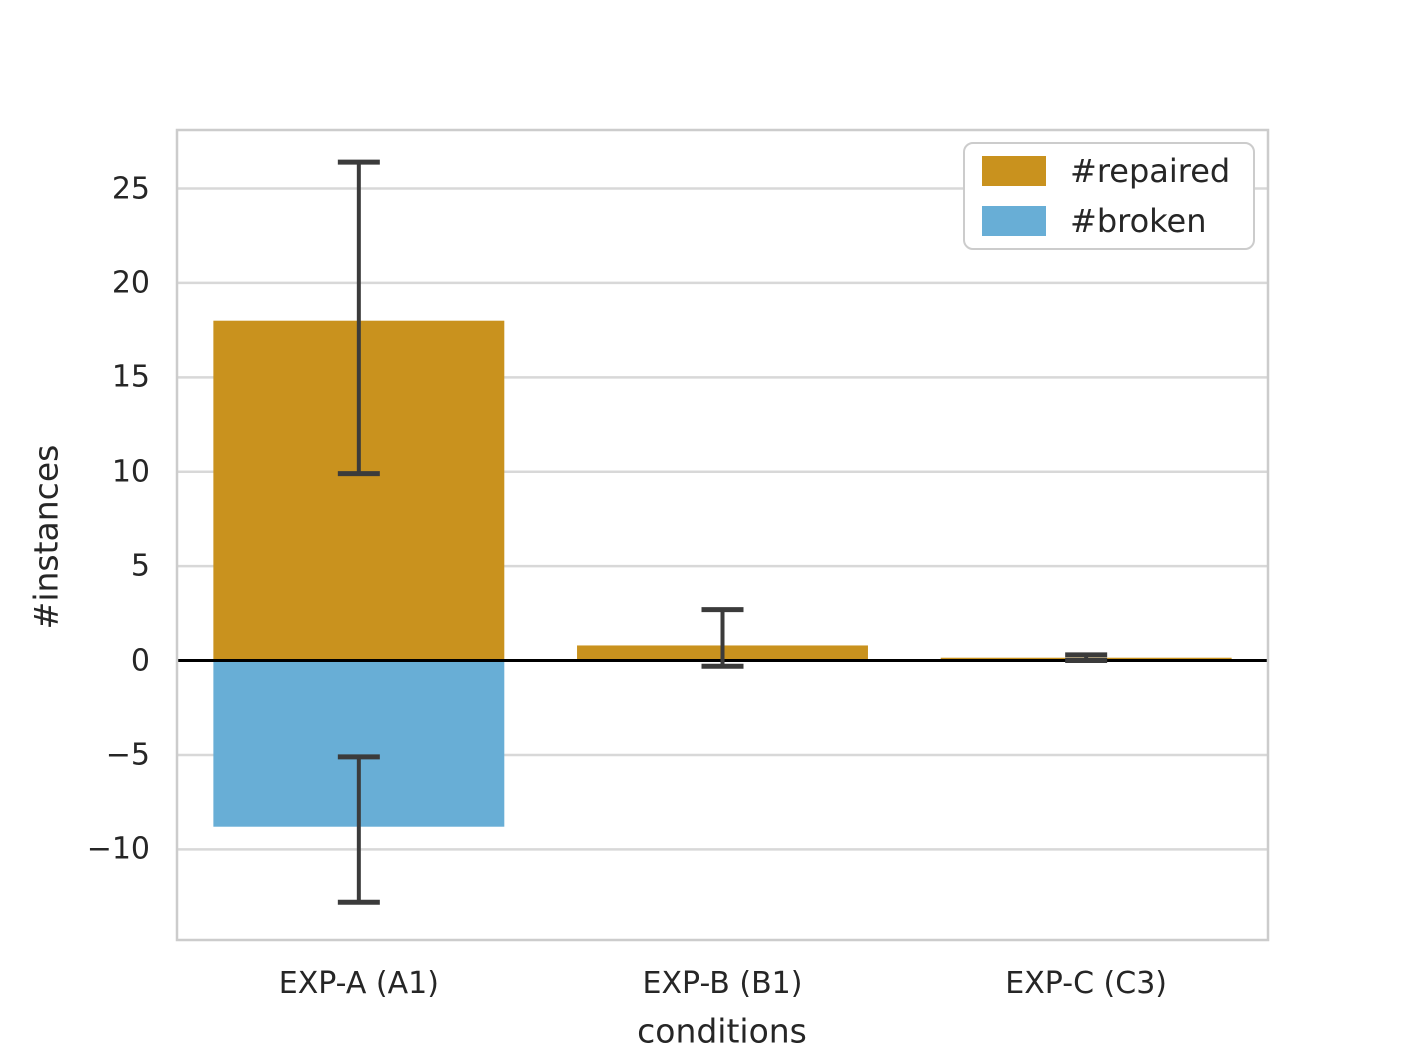 This screenshot has height=1058, width=1411. I want to click on x-axis-label: conditions, so click(722, 1031).